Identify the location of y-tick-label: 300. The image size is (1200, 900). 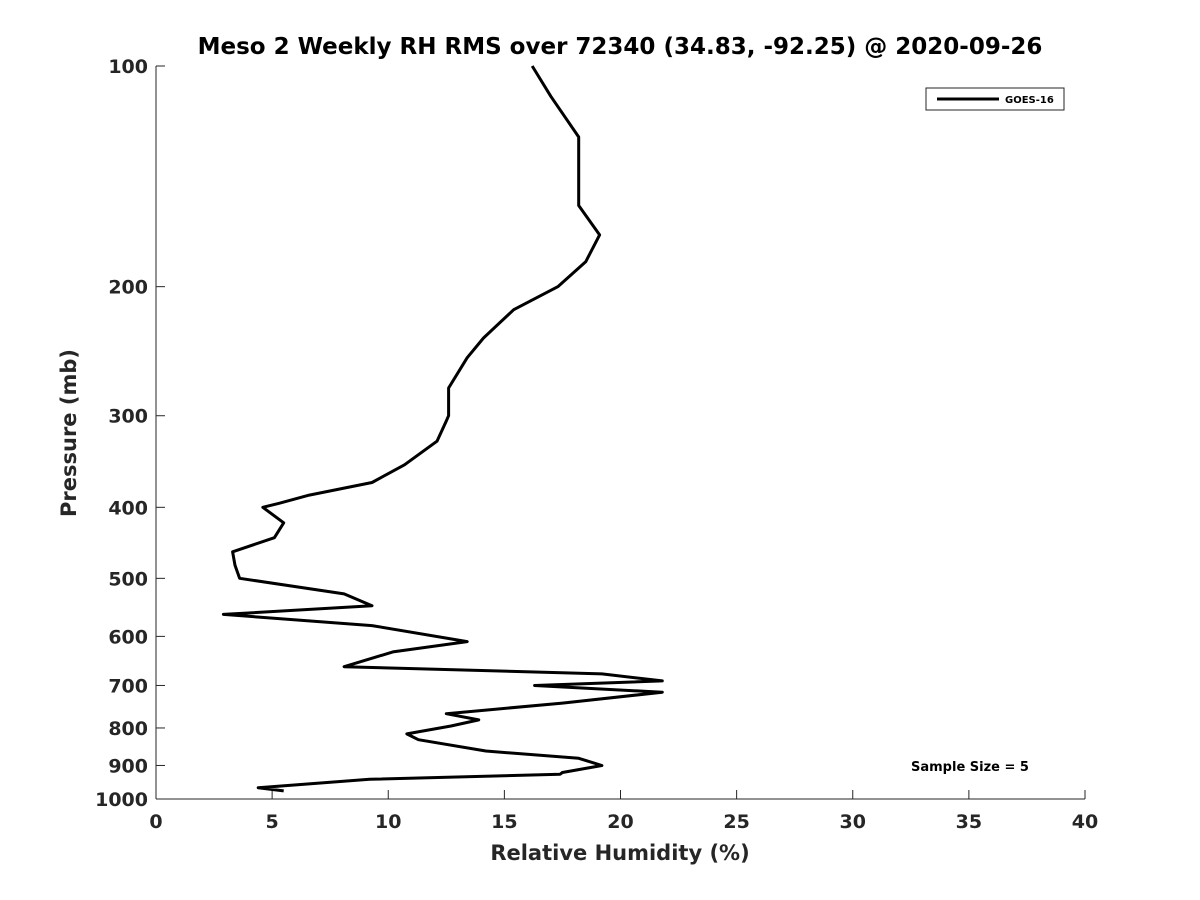
(128, 417).